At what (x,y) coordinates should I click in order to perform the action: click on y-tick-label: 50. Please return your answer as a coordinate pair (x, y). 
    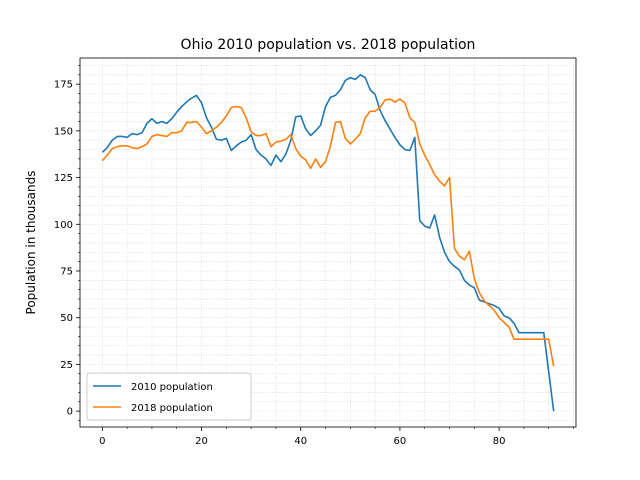
    Looking at the image, I should click on (66, 318).